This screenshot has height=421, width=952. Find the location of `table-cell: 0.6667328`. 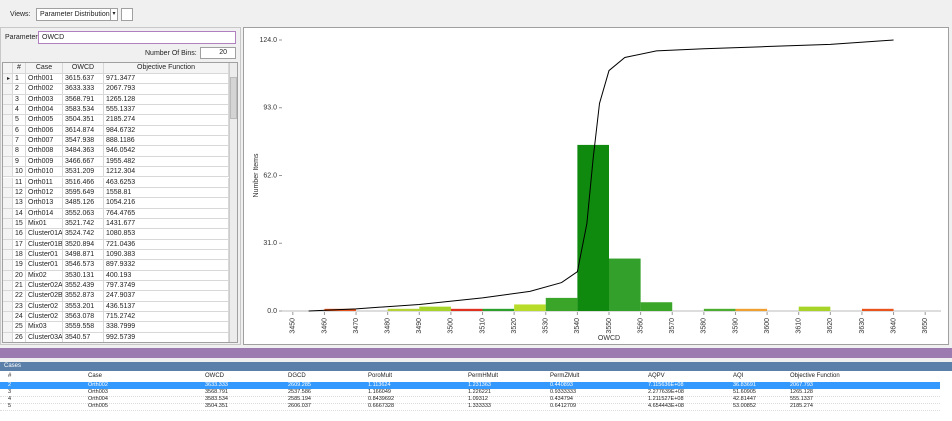

table-cell: 0.6667328 is located at coordinates (381, 406).